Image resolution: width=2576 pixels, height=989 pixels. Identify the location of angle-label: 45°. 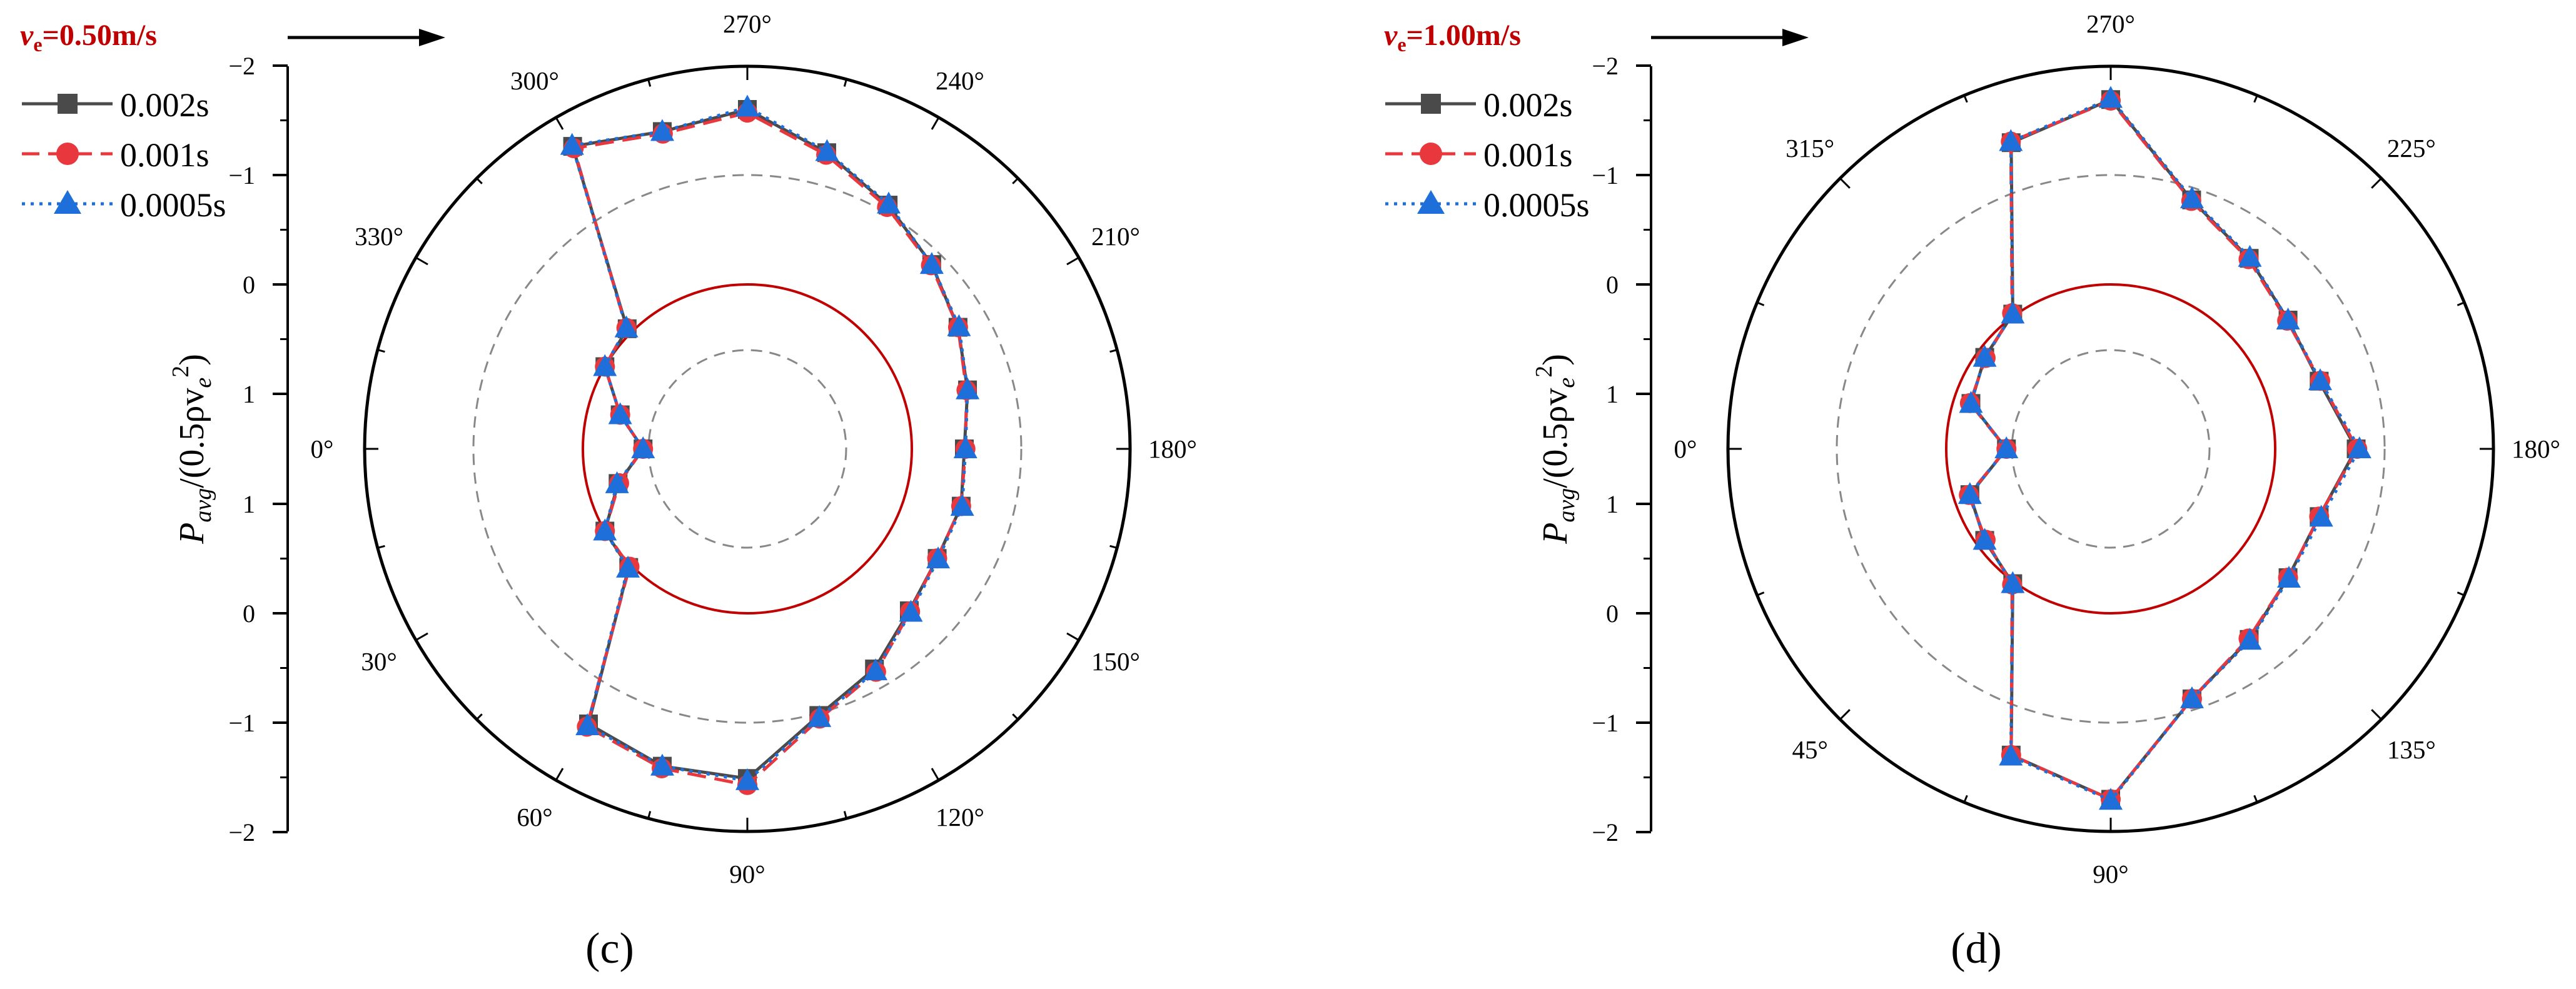
(1810, 749).